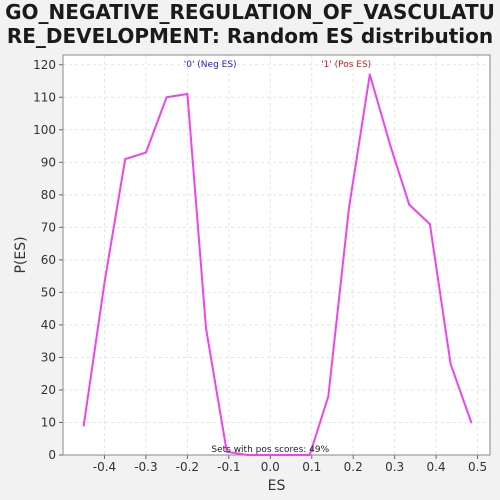 The image size is (500, 500). Describe the element at coordinates (277, 486) in the screenshot. I see `x-axis-title: ES` at that location.